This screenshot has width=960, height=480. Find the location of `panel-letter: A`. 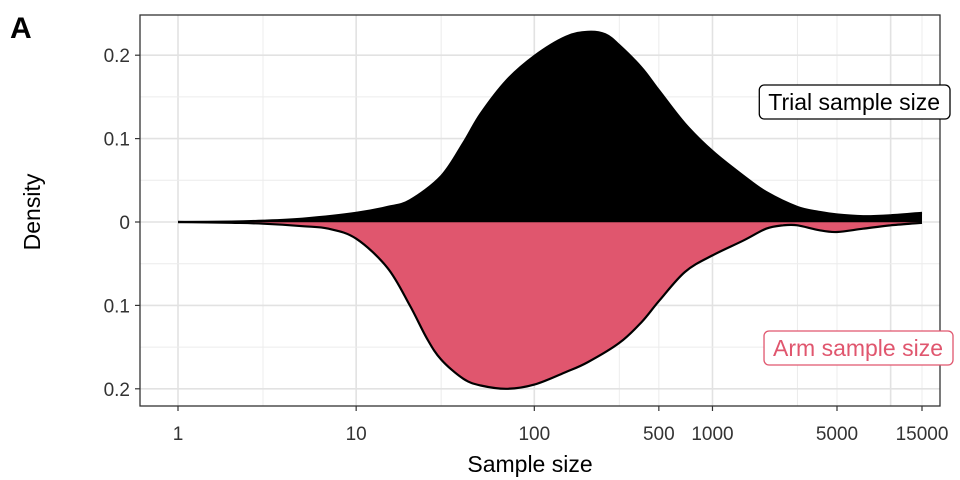

panel-letter: A is located at coordinates (21, 28).